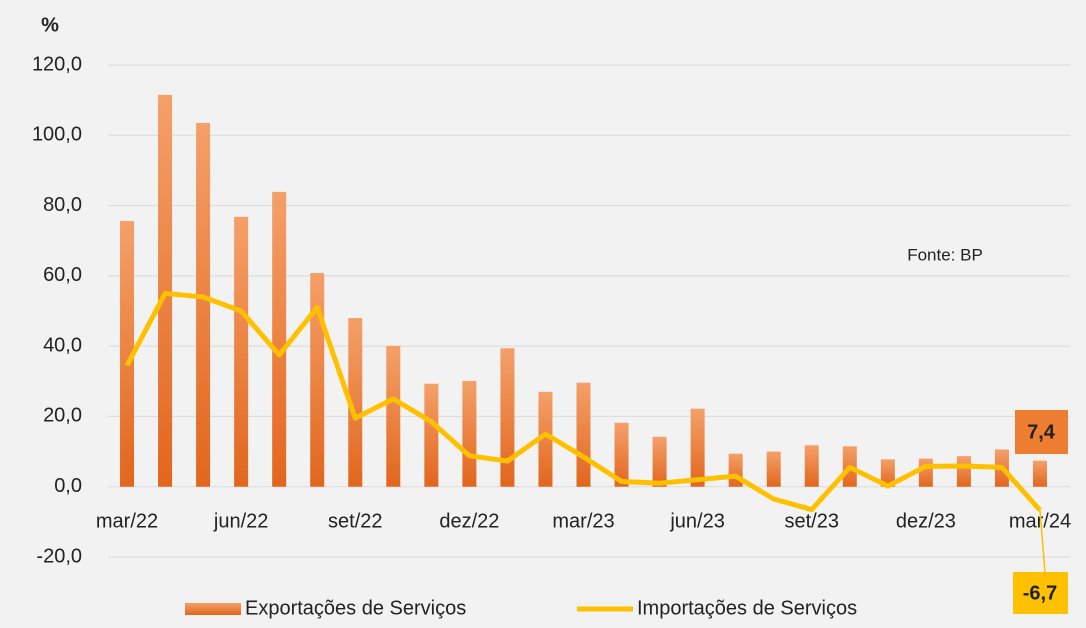  What do you see at coordinates (62, 275) in the screenshot?
I see `y-tick-label: 60,0` at bounding box center [62, 275].